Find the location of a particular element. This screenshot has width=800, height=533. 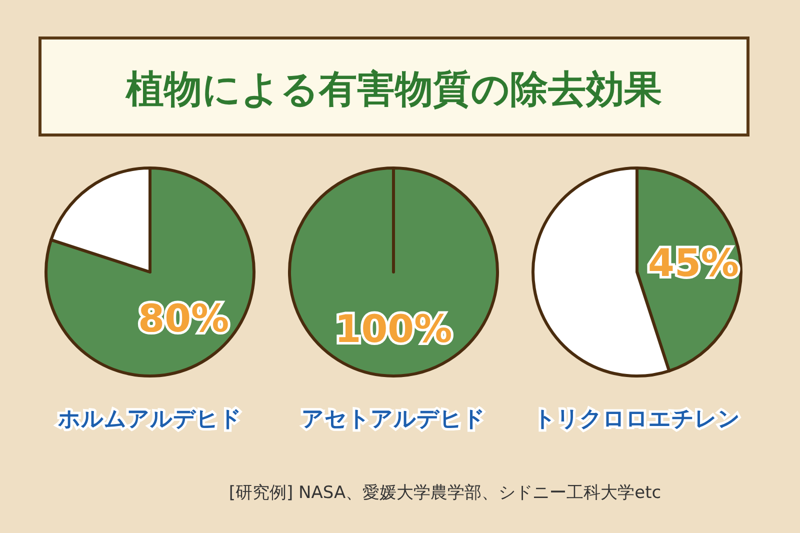

text: アセトアルデヒド is located at coordinates (394, 419).